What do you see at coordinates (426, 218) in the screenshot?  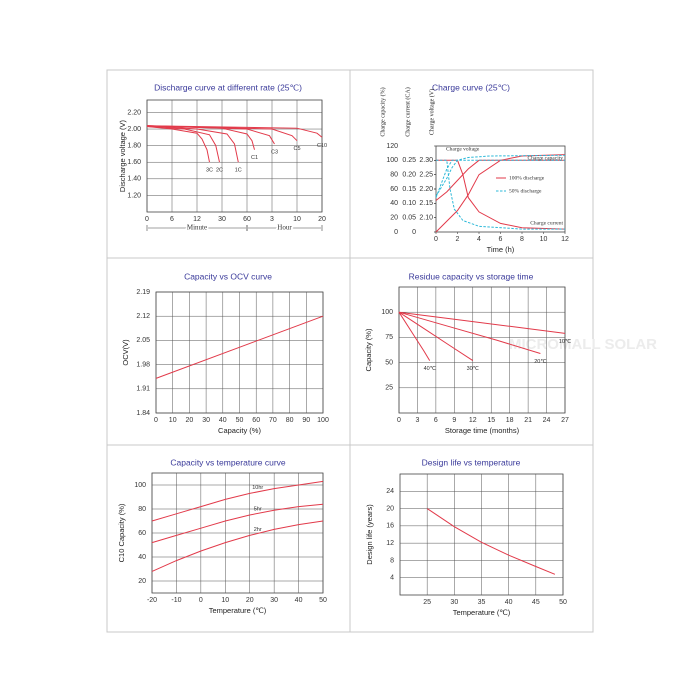 I see `y3-tick-label: 2.10` at bounding box center [426, 218].